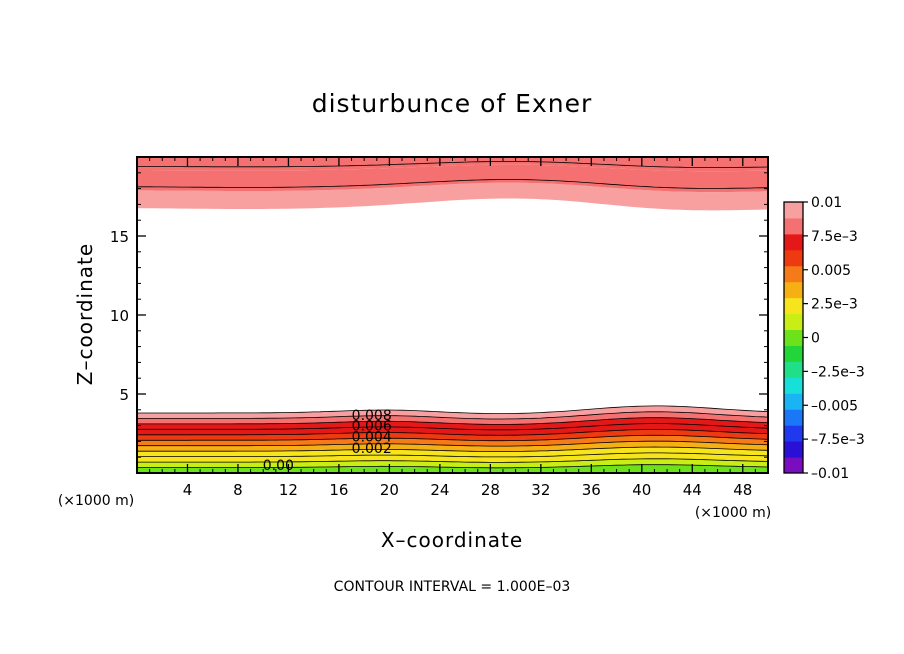 This screenshot has height=654, width=904. Describe the element at coordinates (830, 474) in the screenshot. I see `colorbar-label: –0.01` at that location.